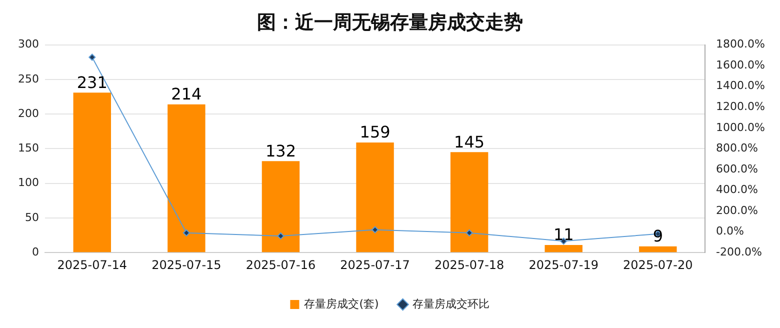  I want to click on y2-tick-label: 1400.0%, so click(741, 85).